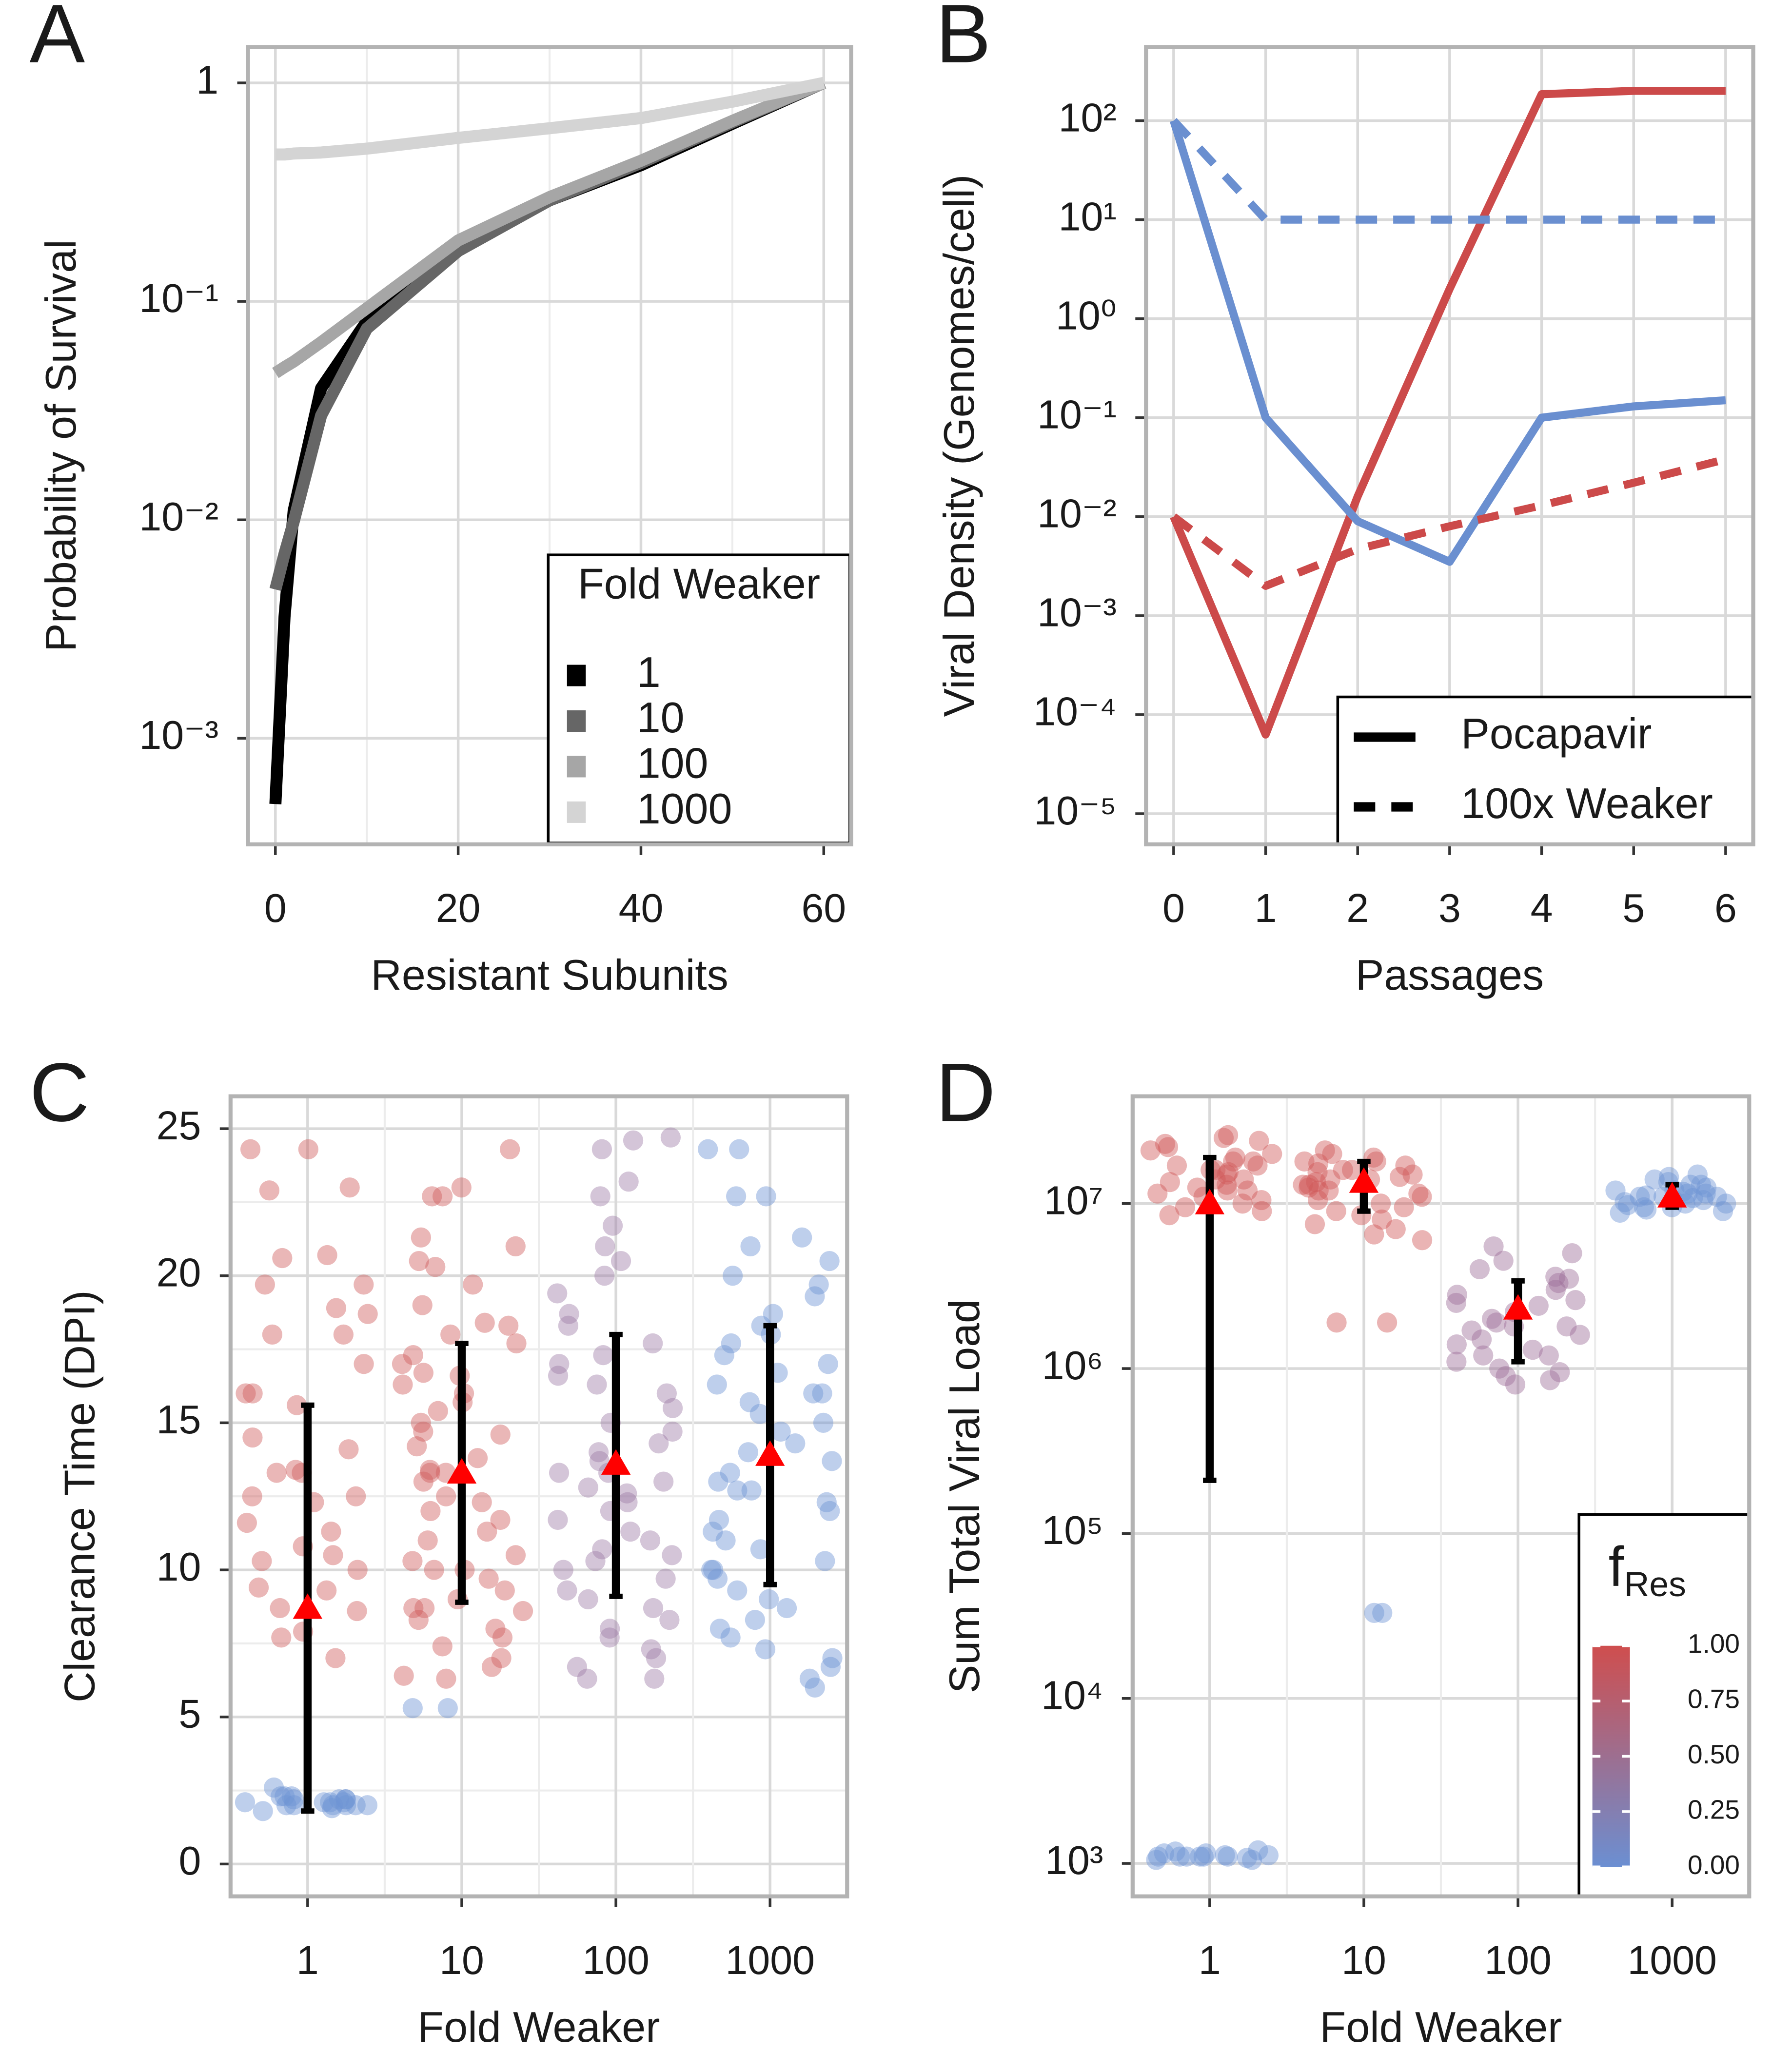 This screenshot has height=2072, width=1772. I want to click on y-tick-label: 10⁻², so click(1077, 513).